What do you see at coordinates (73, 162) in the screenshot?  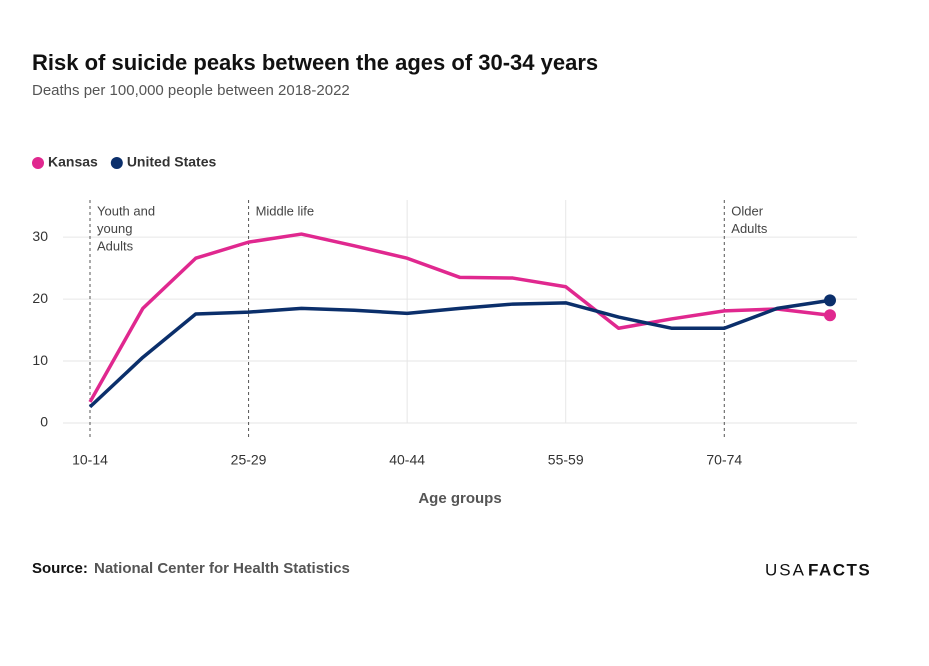 I see `legend-label: Kansas` at bounding box center [73, 162].